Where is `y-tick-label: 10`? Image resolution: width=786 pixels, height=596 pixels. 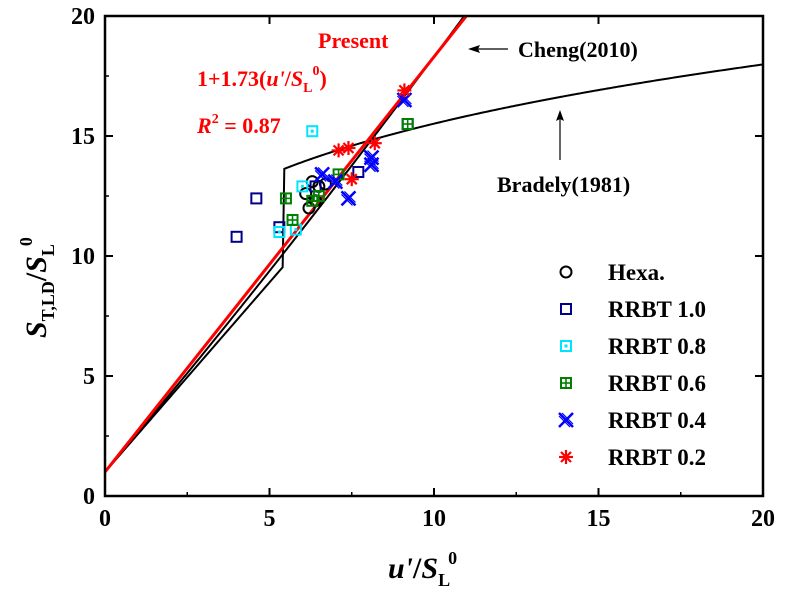 y-tick-label: 10 is located at coordinates (83, 257).